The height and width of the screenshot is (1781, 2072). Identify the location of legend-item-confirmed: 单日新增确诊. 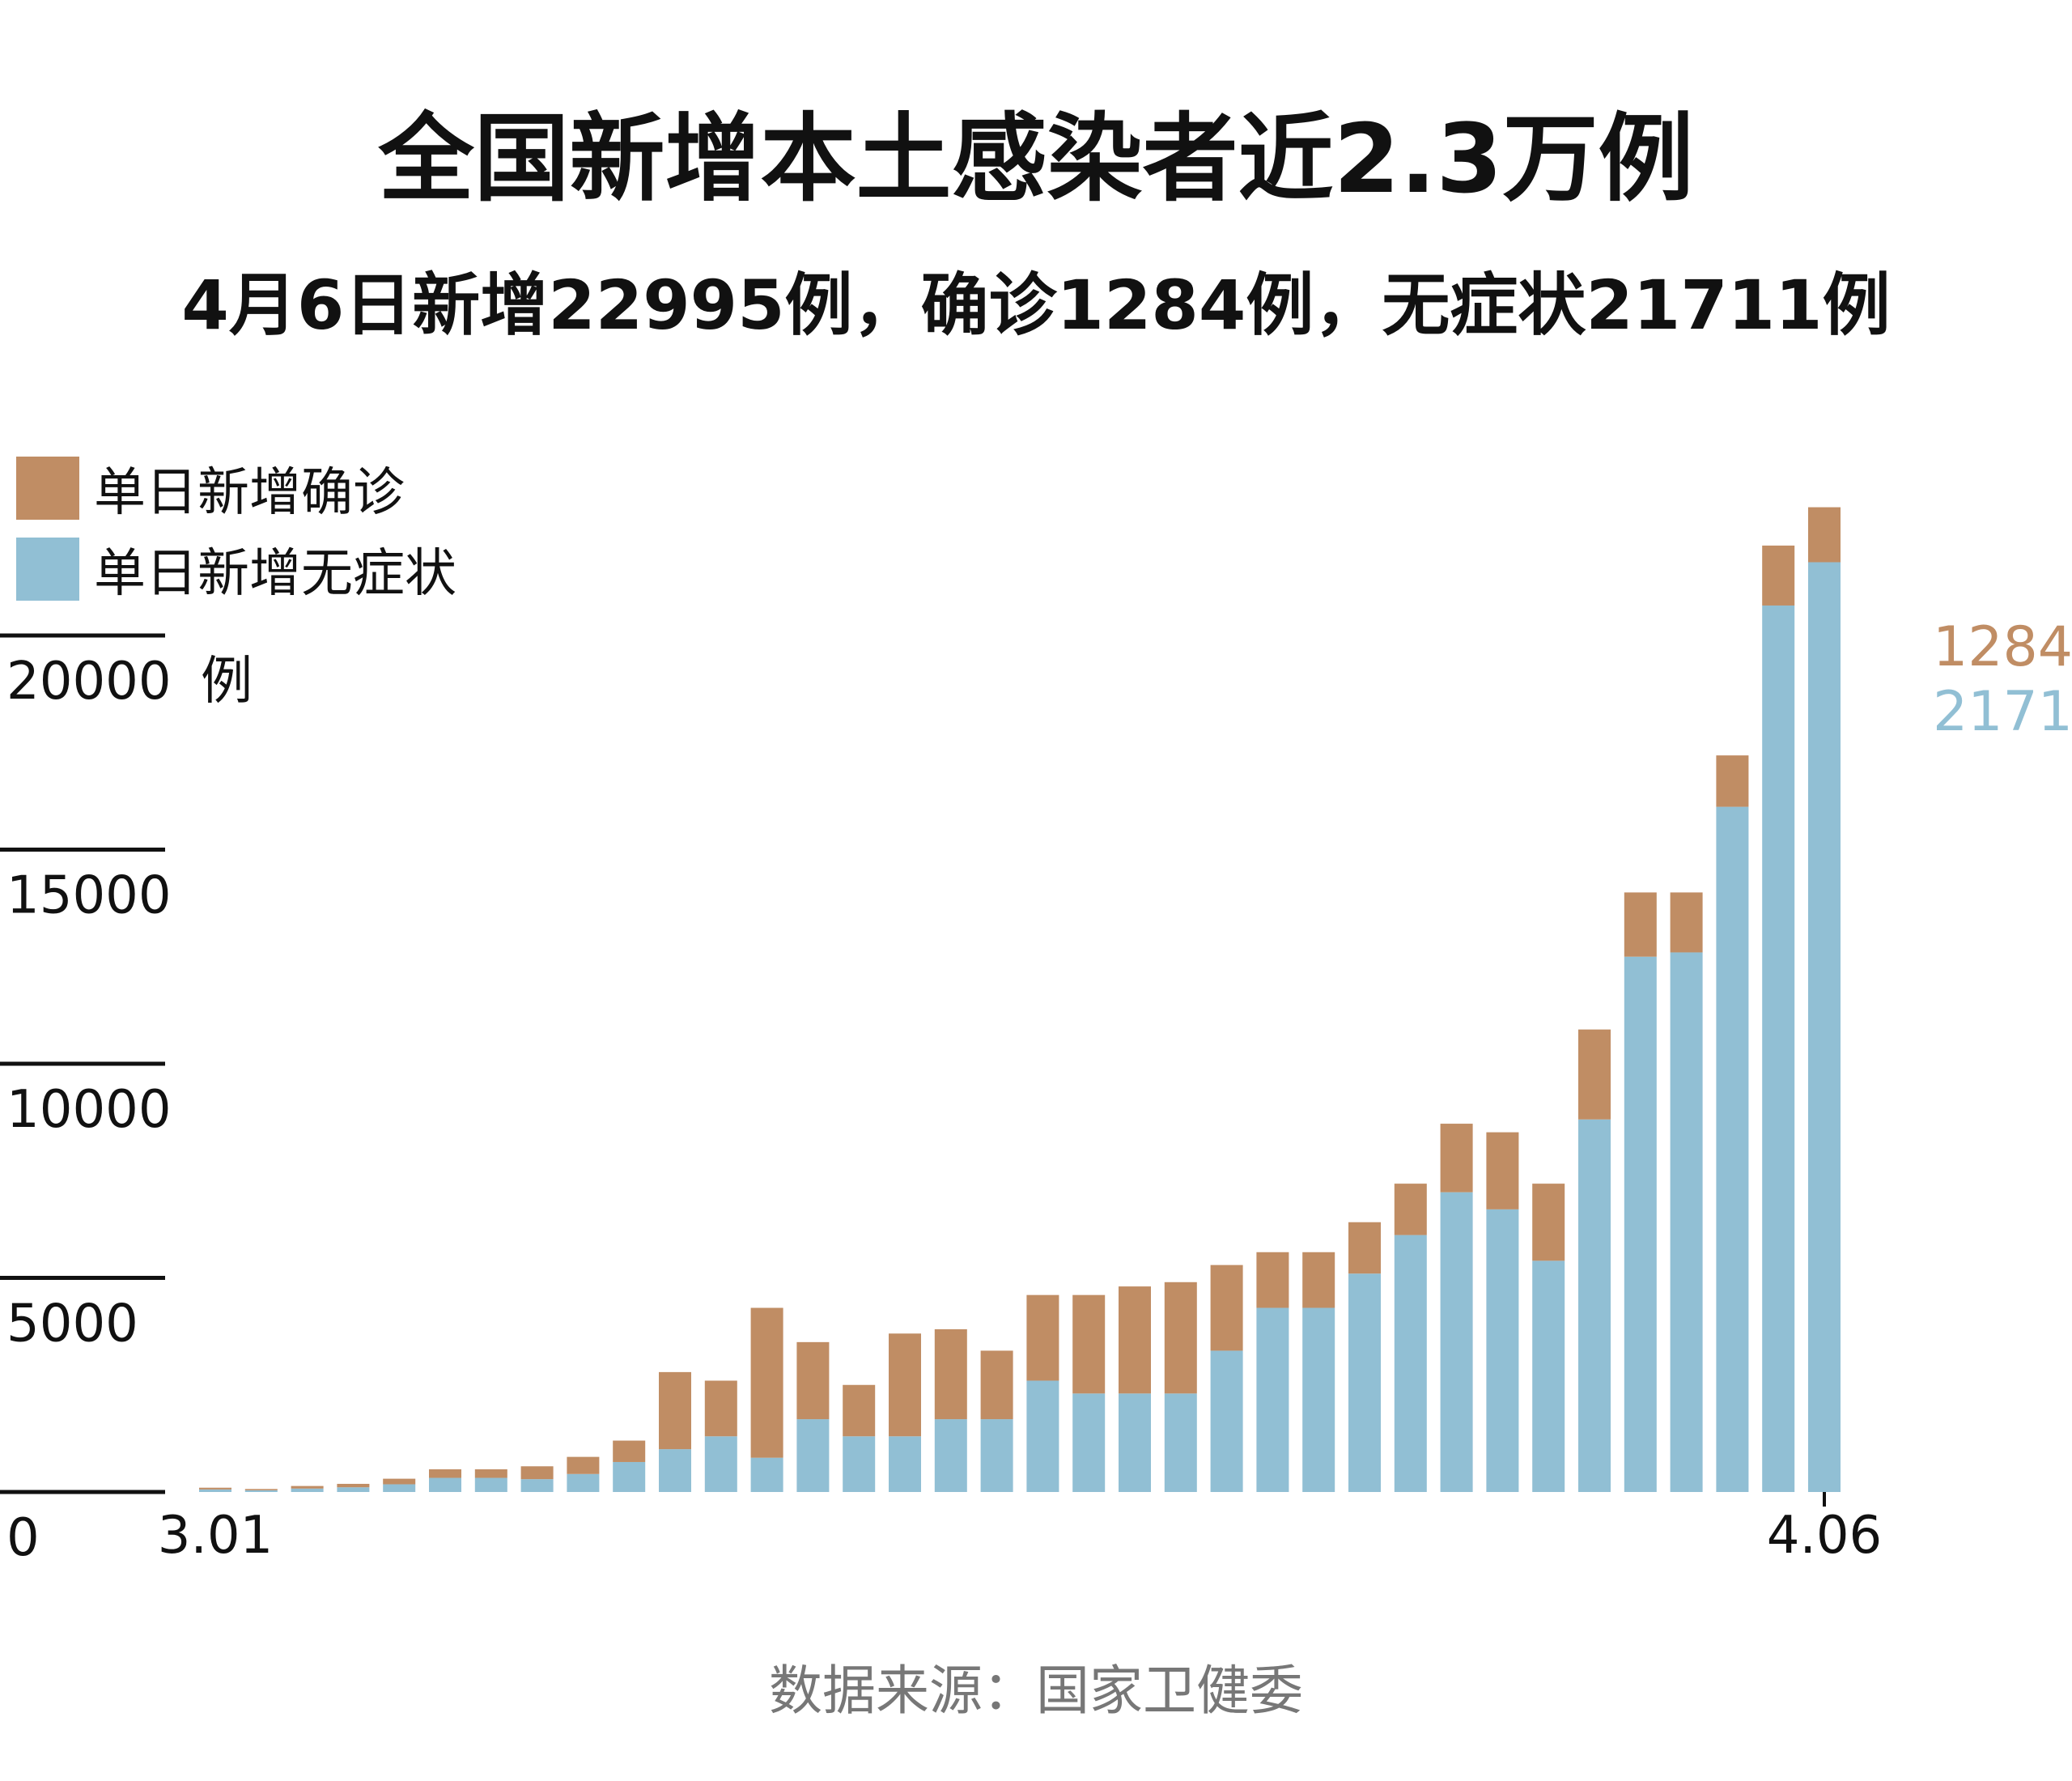
(210, 488).